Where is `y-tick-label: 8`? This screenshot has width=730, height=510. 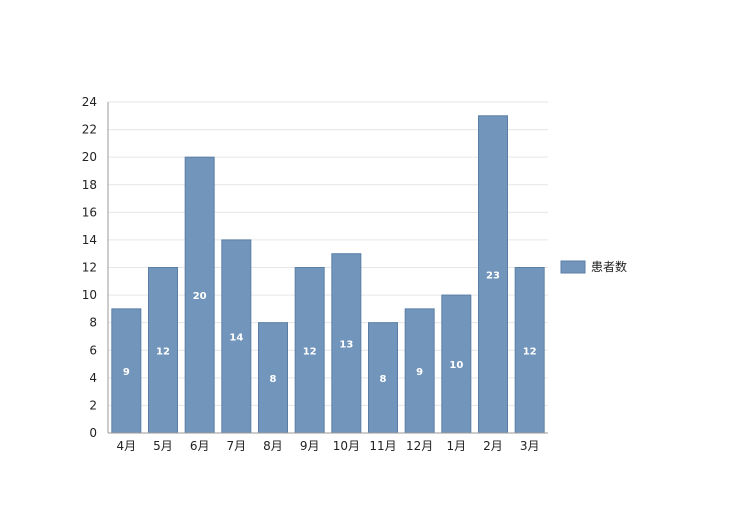 y-tick-label: 8 is located at coordinates (93, 323).